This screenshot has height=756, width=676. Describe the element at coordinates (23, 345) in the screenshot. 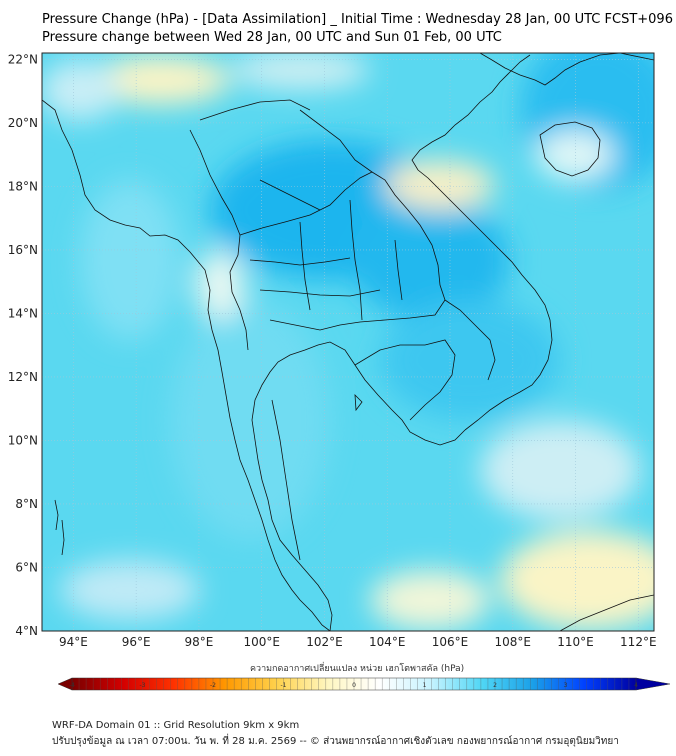

I see `latitude-ticks: 22°N 20°N 18°N 16°N 14°N 12°N 10°N 8°N 6°N 4°N` at that location.